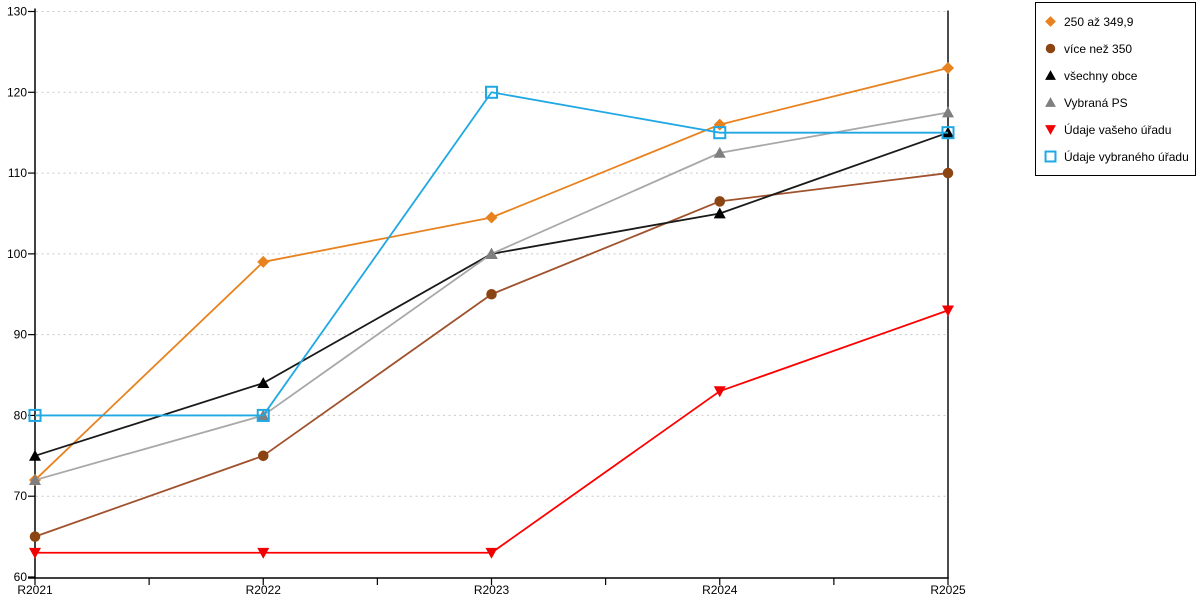 Image resolution: width=1200 pixels, height=600 pixels. I want to click on x-tick-label: R2023, so click(492, 590).